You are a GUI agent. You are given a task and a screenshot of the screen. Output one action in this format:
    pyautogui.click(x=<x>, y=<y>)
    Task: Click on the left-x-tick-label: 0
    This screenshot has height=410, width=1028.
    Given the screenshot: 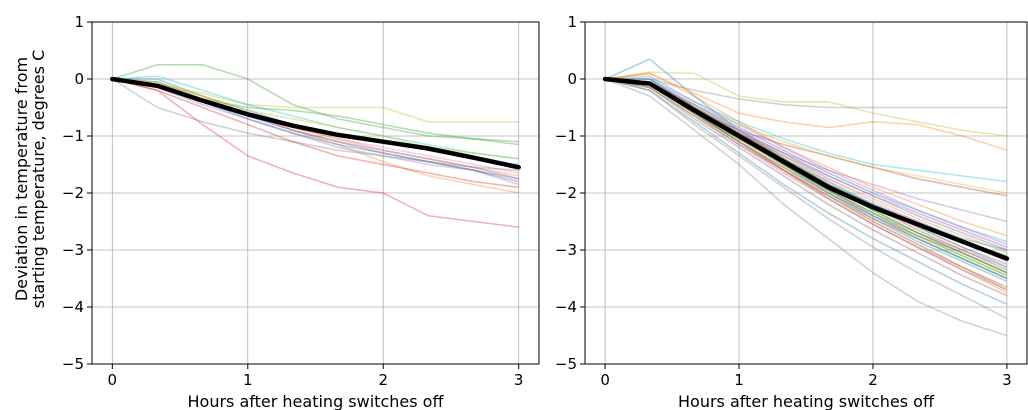 What is the action you would take?
    pyautogui.click(x=113, y=380)
    